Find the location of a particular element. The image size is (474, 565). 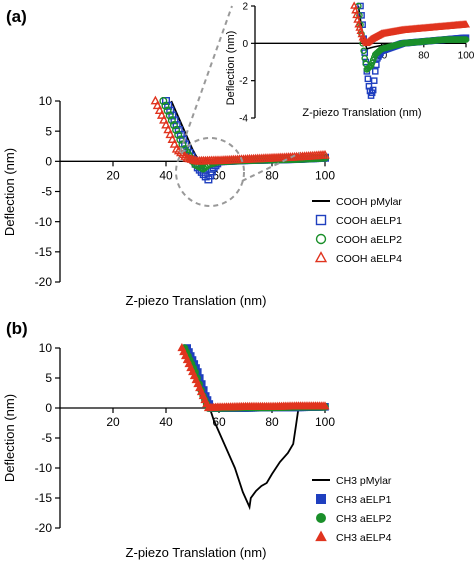

a-legend-entry-3-swatch is located at coordinates (321, 239).